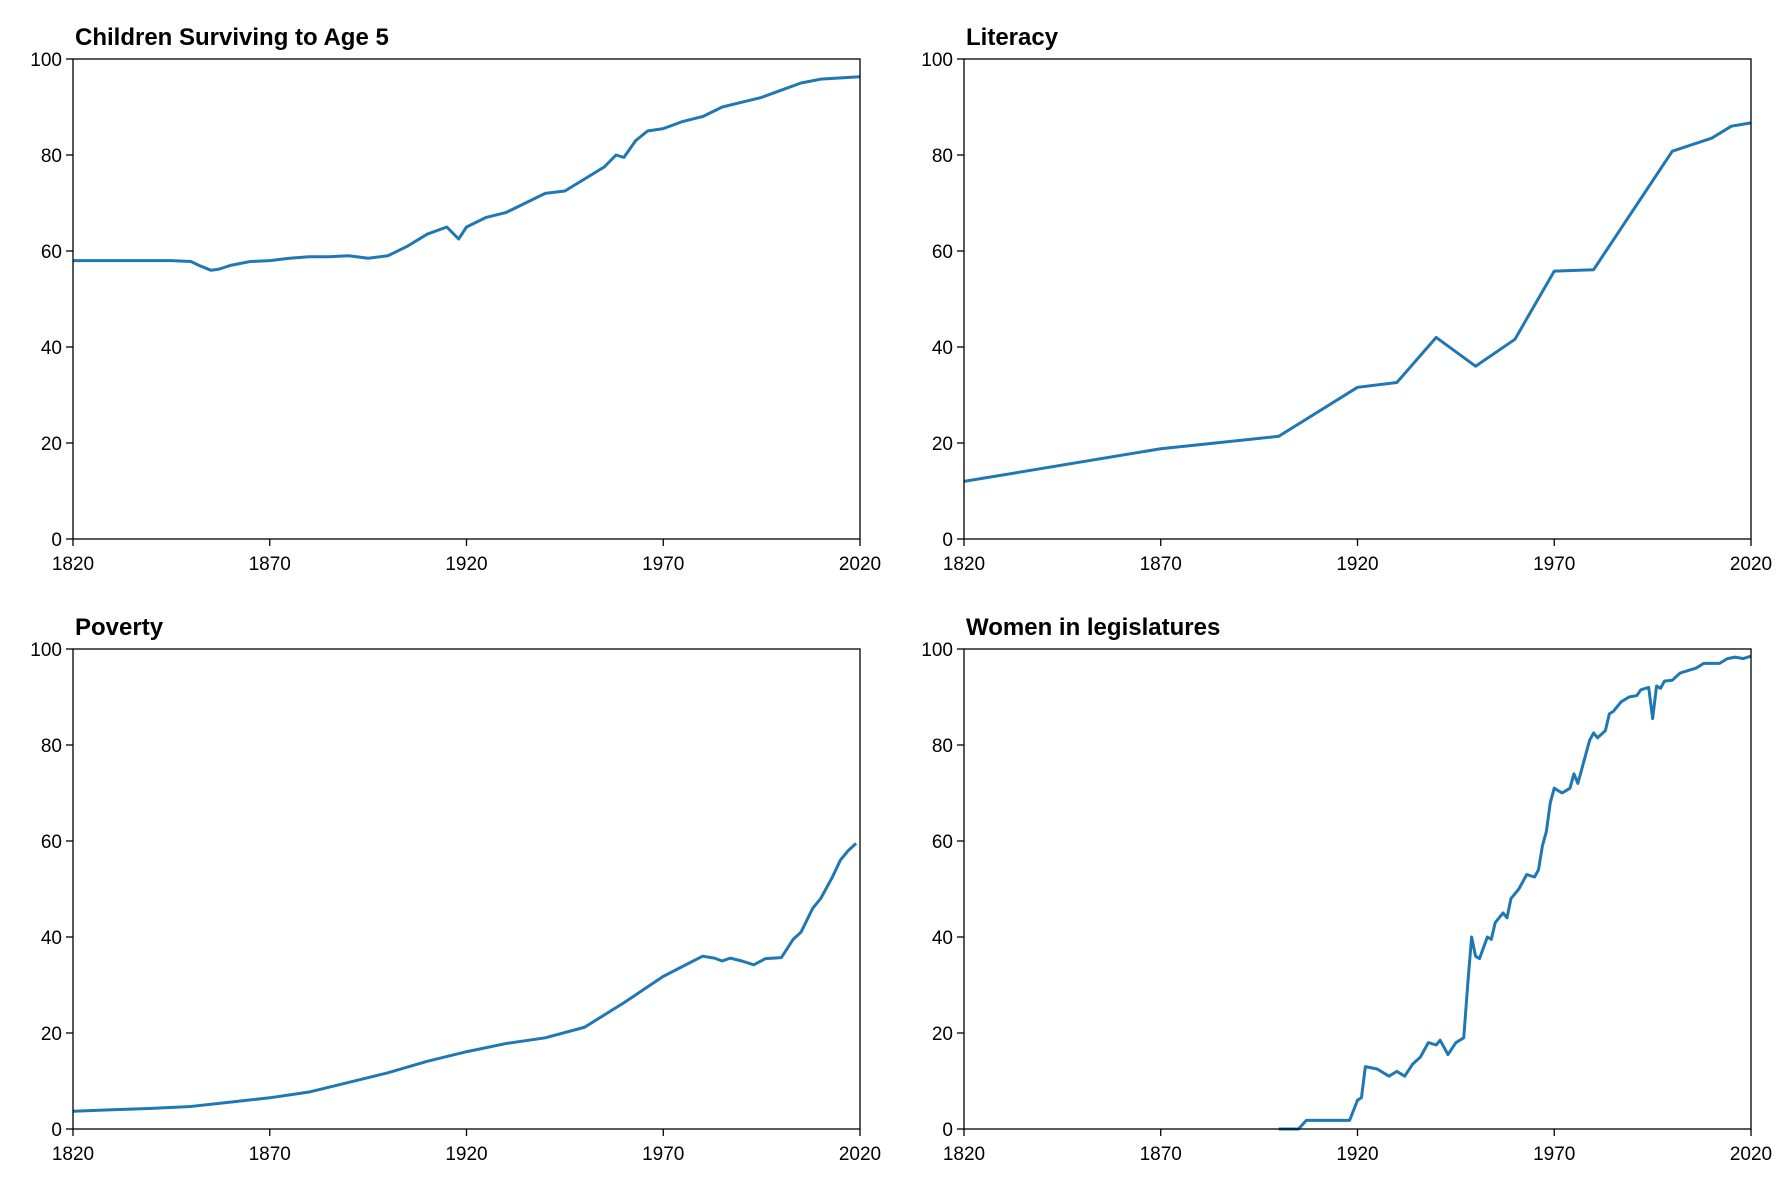 Image resolution: width=1785 pixels, height=1190 pixels. What do you see at coordinates (1093, 627) in the screenshot?
I see `chart-title: Women in legislatures` at bounding box center [1093, 627].